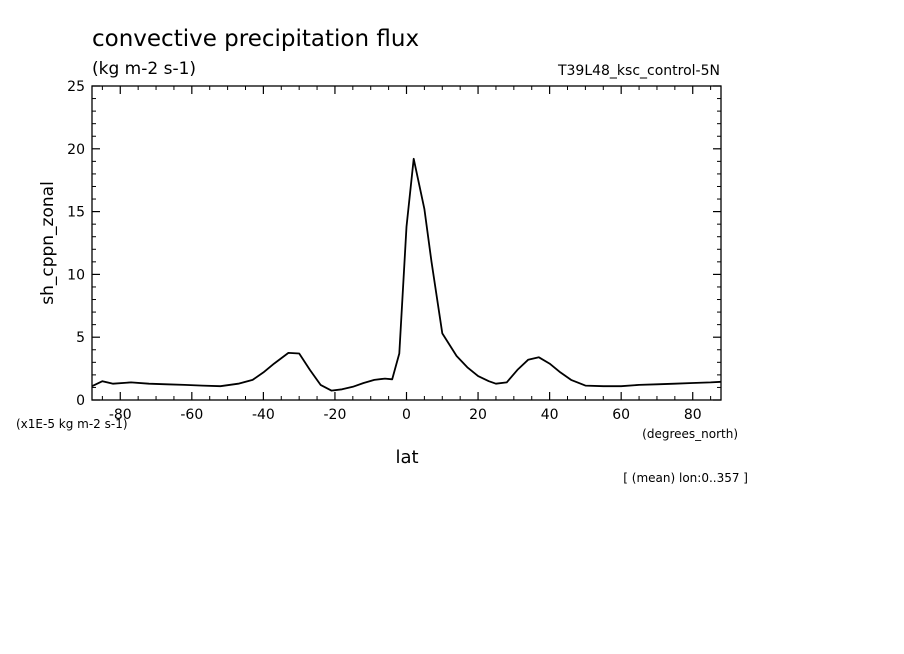 The image size is (904, 654). What do you see at coordinates (263, 415) in the screenshot?
I see `x-tick-label: -40` at bounding box center [263, 415].